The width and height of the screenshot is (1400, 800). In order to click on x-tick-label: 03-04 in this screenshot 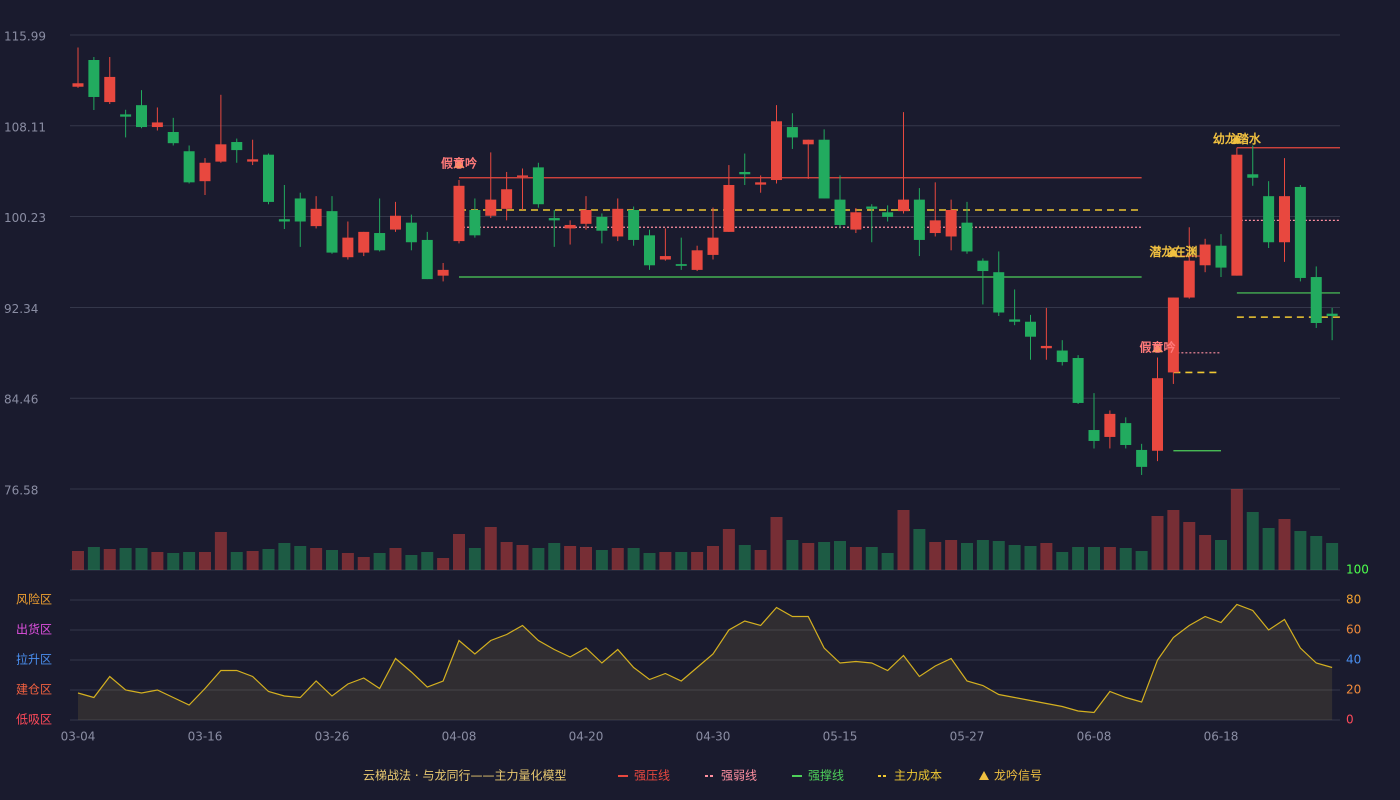, I will do `click(78, 737)`.